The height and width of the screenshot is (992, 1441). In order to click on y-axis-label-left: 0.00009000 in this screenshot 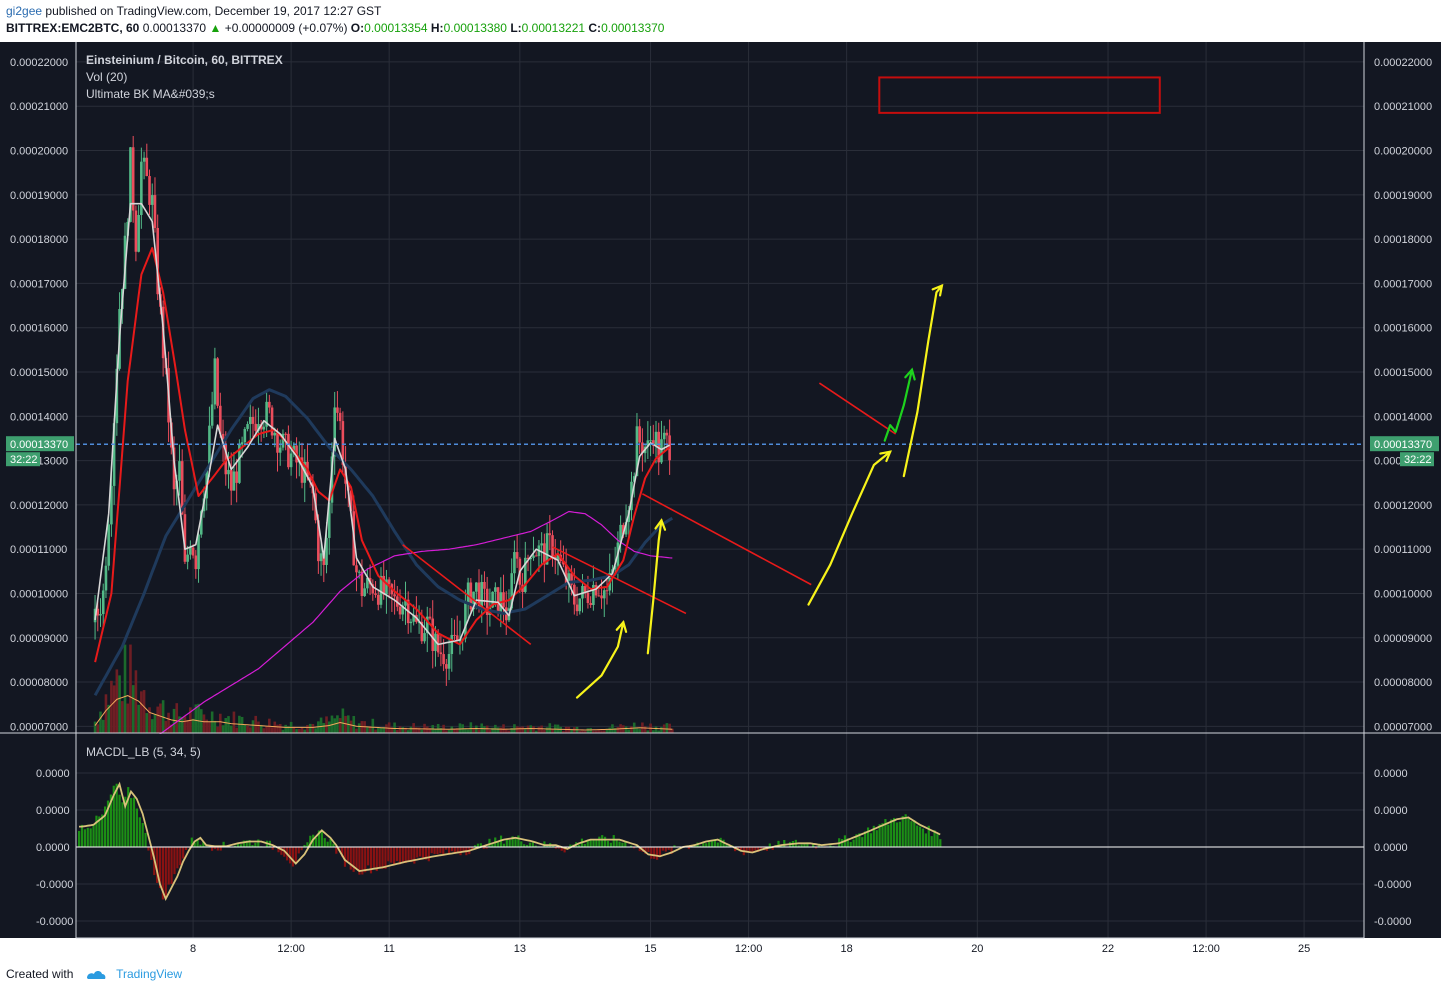, I will do `click(39, 639)`.